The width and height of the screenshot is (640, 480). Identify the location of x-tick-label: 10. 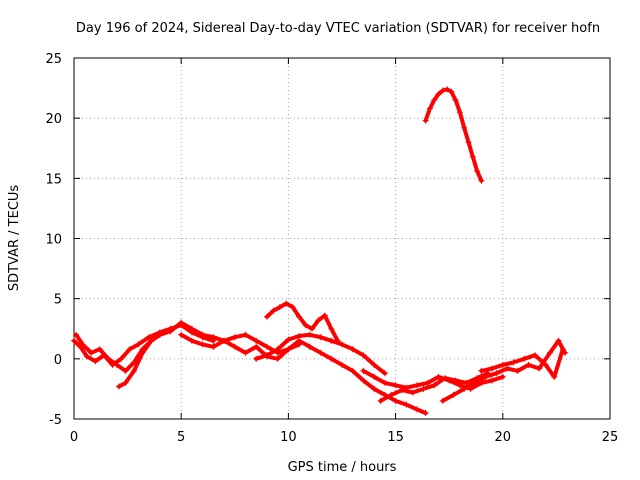
(288, 437).